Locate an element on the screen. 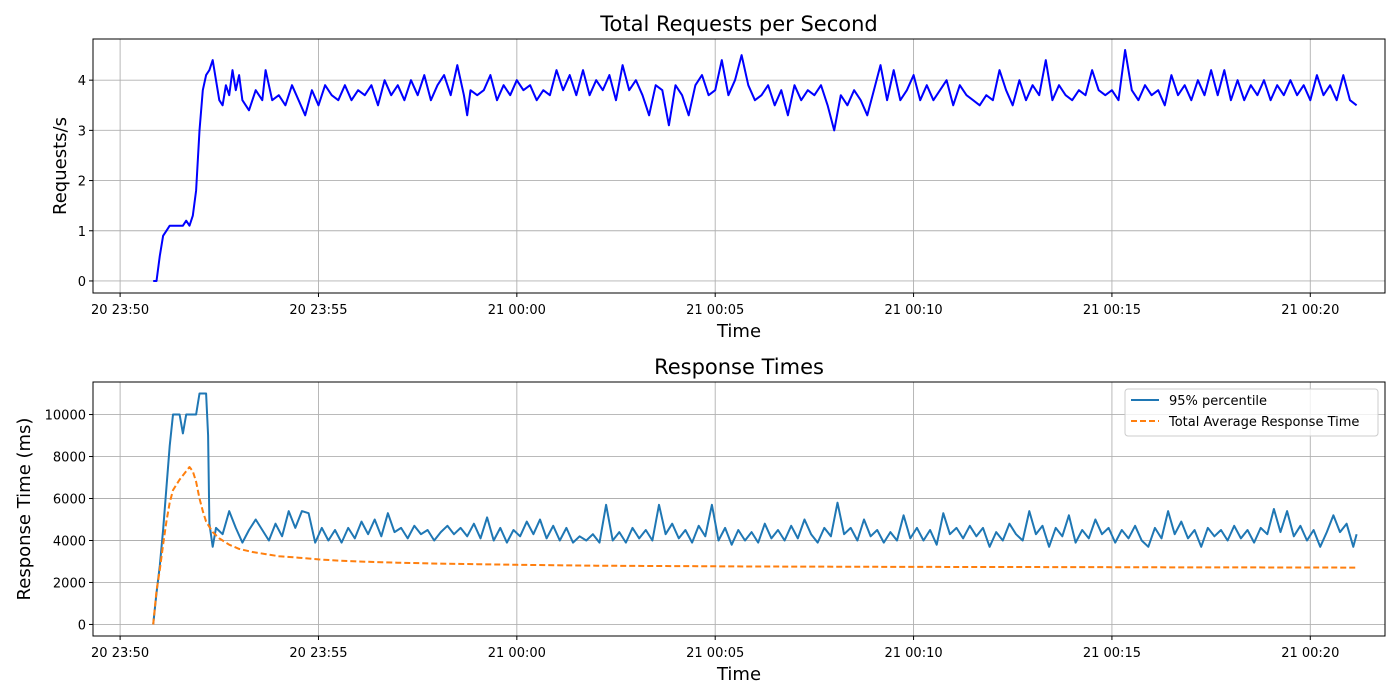 The width and height of the screenshot is (1400, 700). y-axis-ticks: 0 1 2 3 4 is located at coordinates (85, 182).